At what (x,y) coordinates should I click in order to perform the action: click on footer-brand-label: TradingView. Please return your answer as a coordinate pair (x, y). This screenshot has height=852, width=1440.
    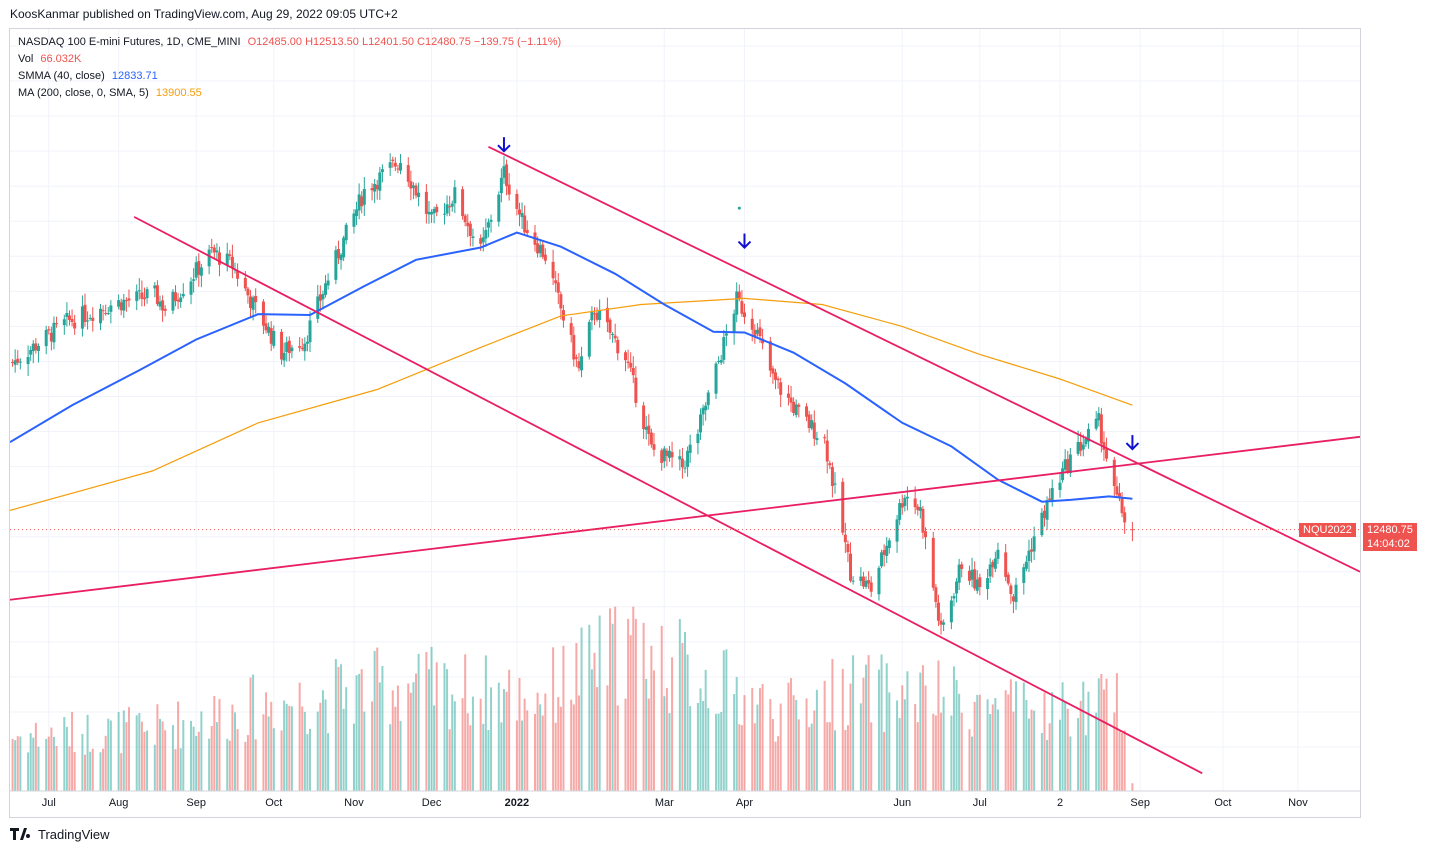
    Looking at the image, I should click on (74, 834).